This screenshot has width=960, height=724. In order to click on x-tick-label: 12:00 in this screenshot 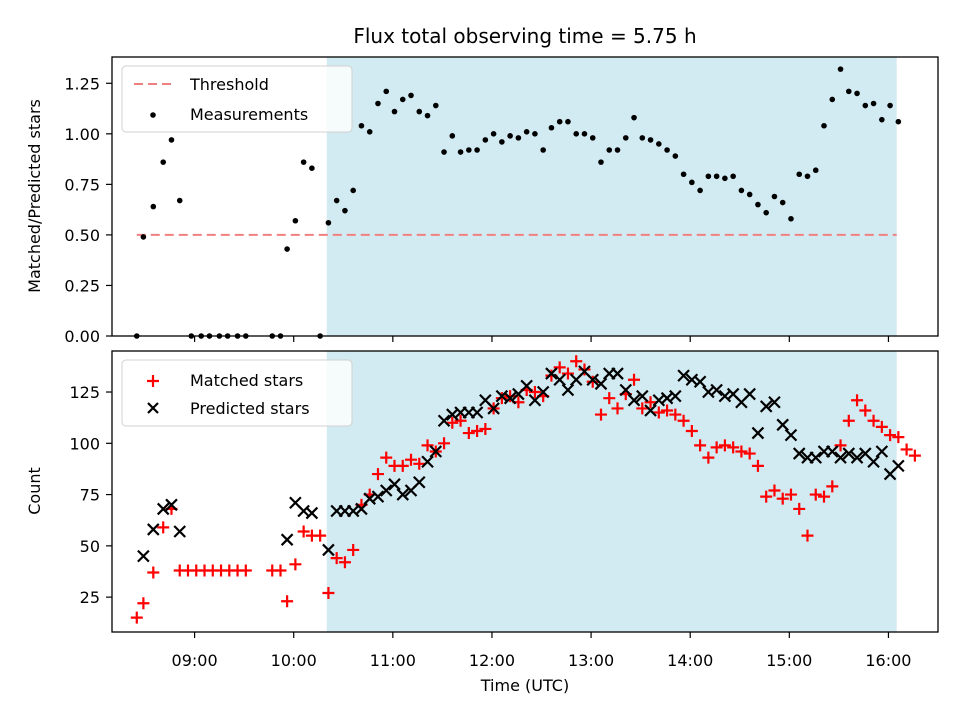, I will do `click(492, 660)`.